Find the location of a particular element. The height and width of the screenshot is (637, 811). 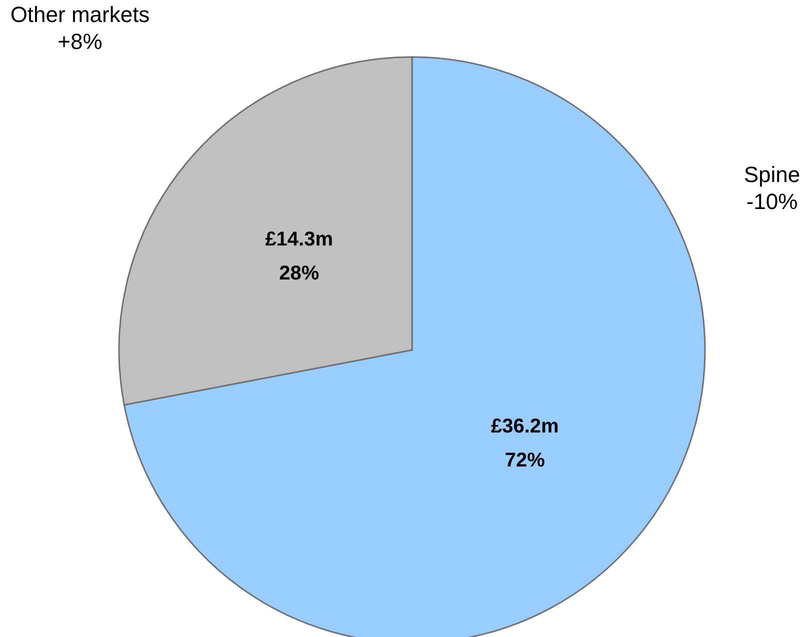

slice-label: Other markets is located at coordinates (80, 14).